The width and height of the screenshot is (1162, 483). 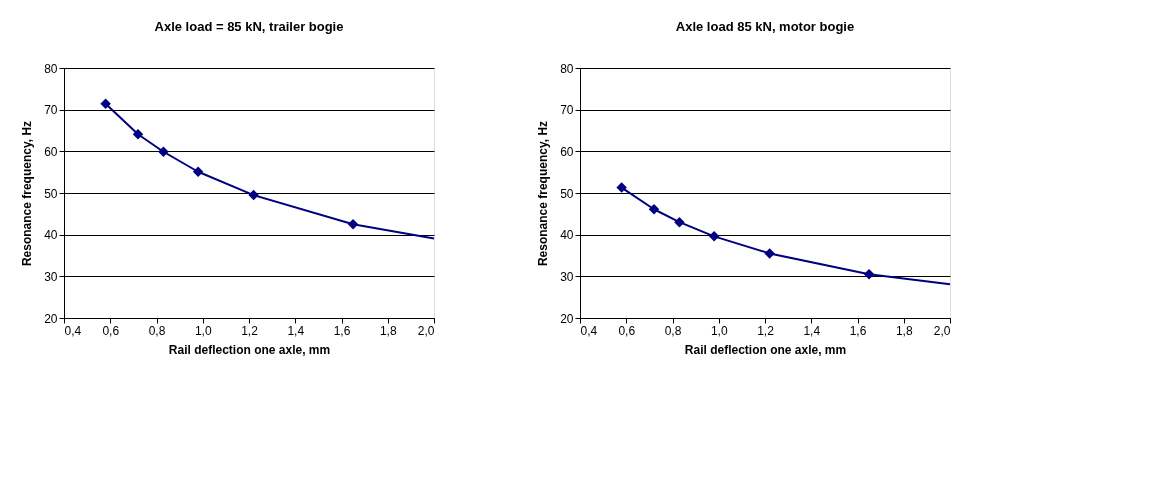 I want to click on chart-title: Axle load = 85 kN, trailer bogie, so click(x=249, y=26).